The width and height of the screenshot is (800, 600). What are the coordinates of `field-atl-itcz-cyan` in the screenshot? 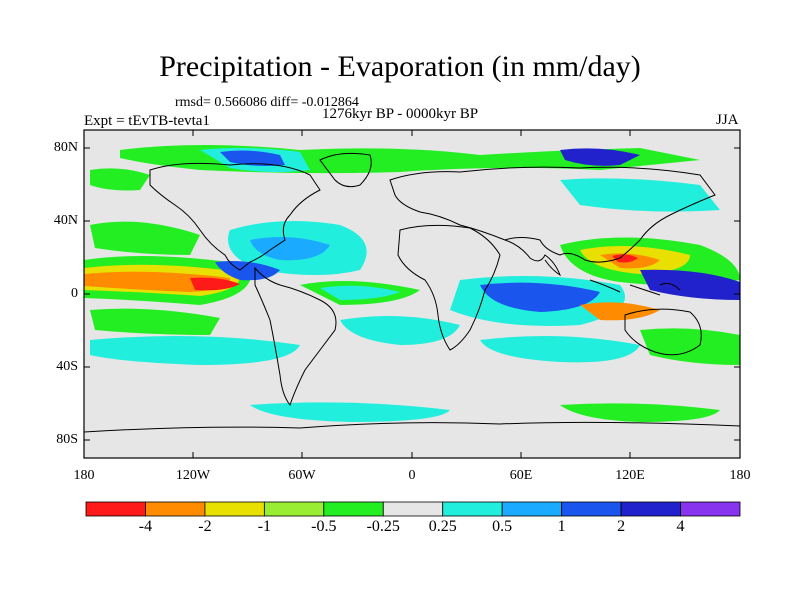 It's located at (360, 292).